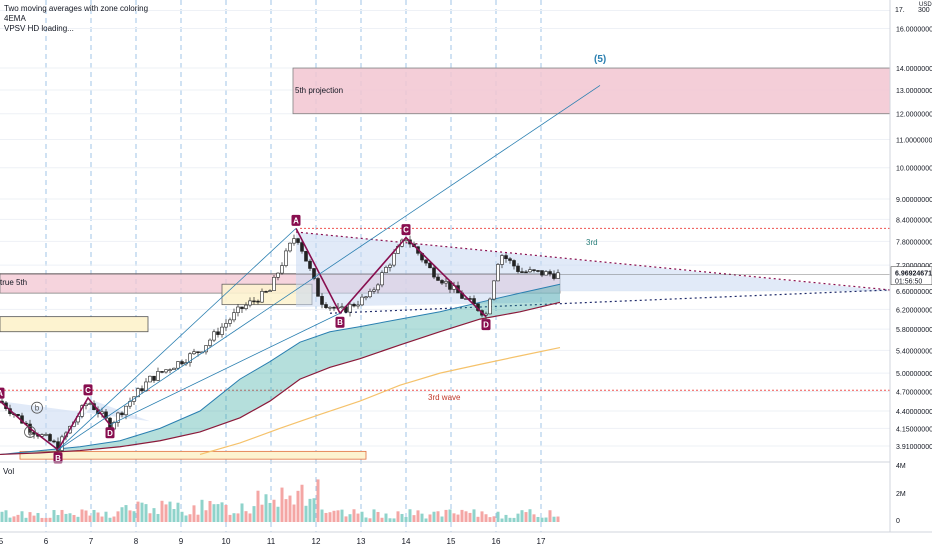 This screenshot has height=555, width=932. I want to click on legend-ema-indicator: 4EMA, so click(15, 18).